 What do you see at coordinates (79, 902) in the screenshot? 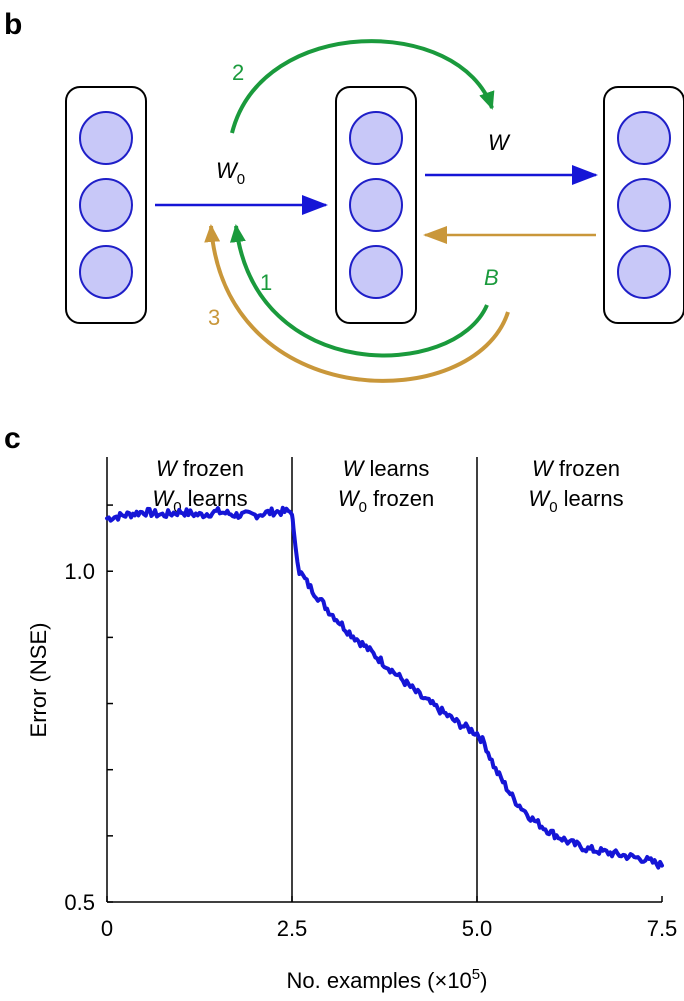
I see `y-tick-label: 0.5` at bounding box center [79, 902].